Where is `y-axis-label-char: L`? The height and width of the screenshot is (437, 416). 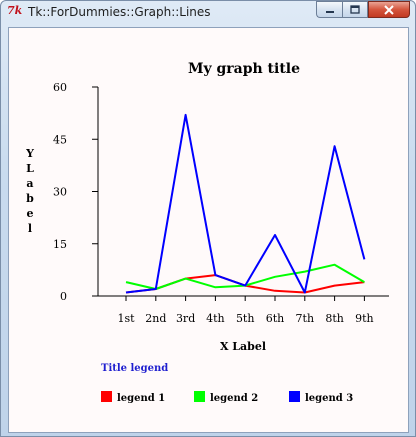
y-axis-label-char: L is located at coordinates (30, 168).